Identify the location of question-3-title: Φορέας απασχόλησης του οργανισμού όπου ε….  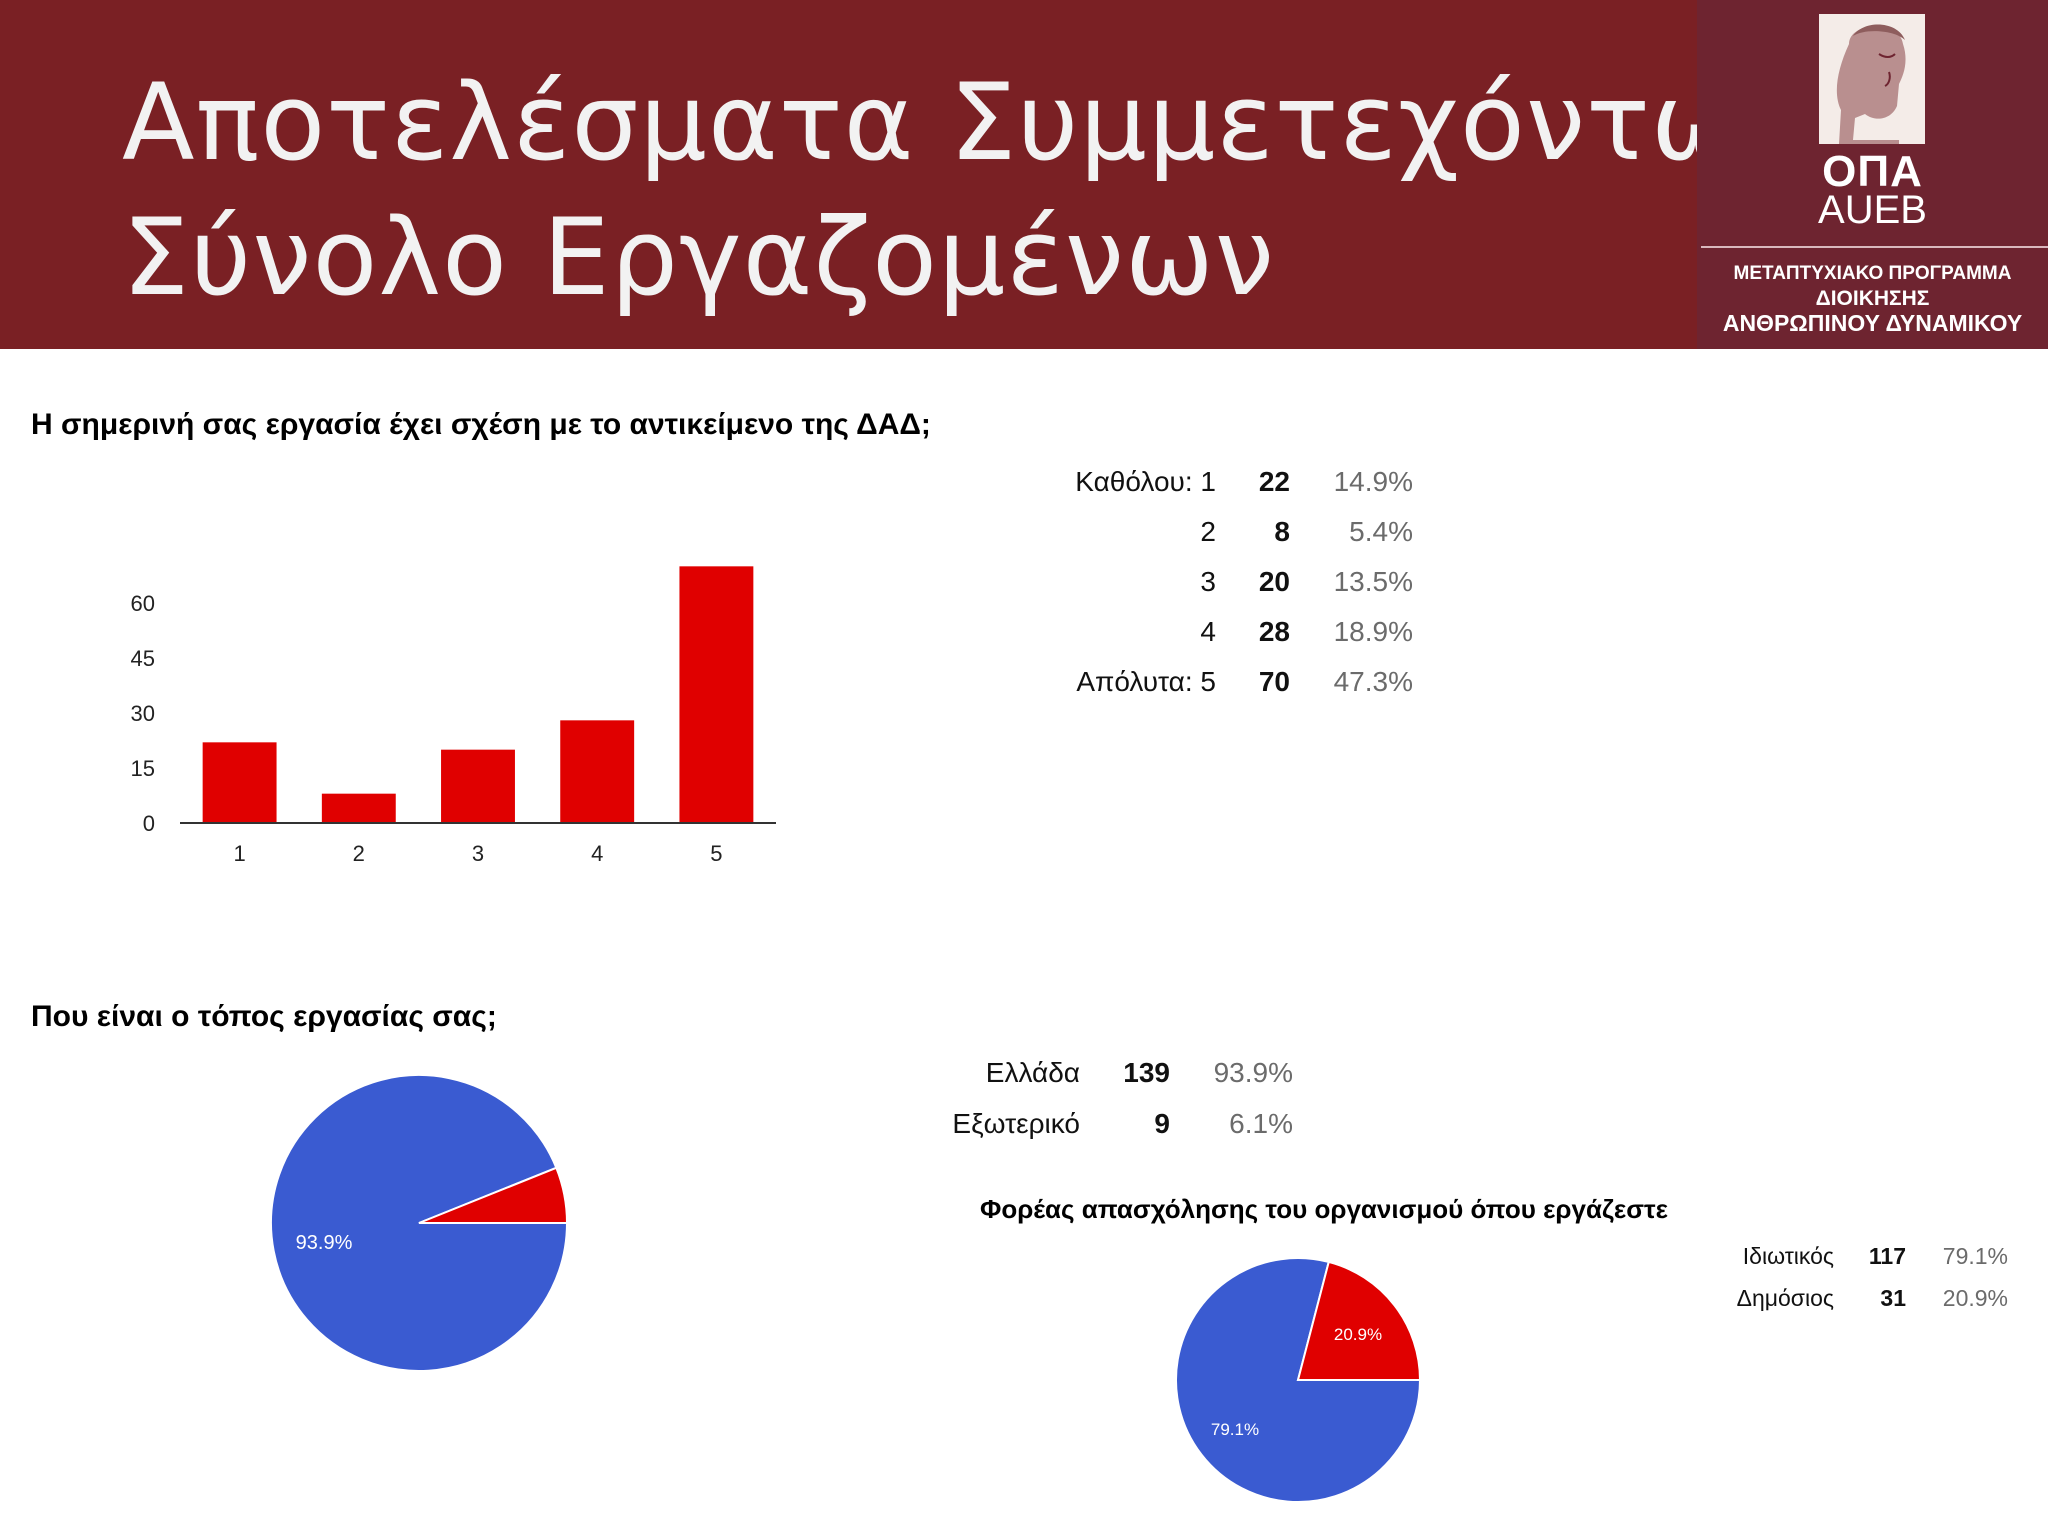
(1324, 1209).